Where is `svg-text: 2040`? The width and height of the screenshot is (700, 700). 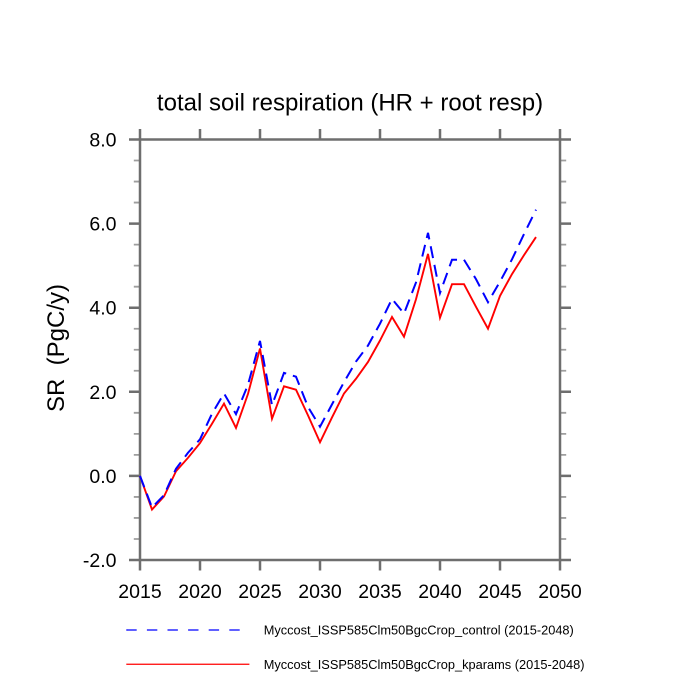 svg-text: 2040 is located at coordinates (440, 592).